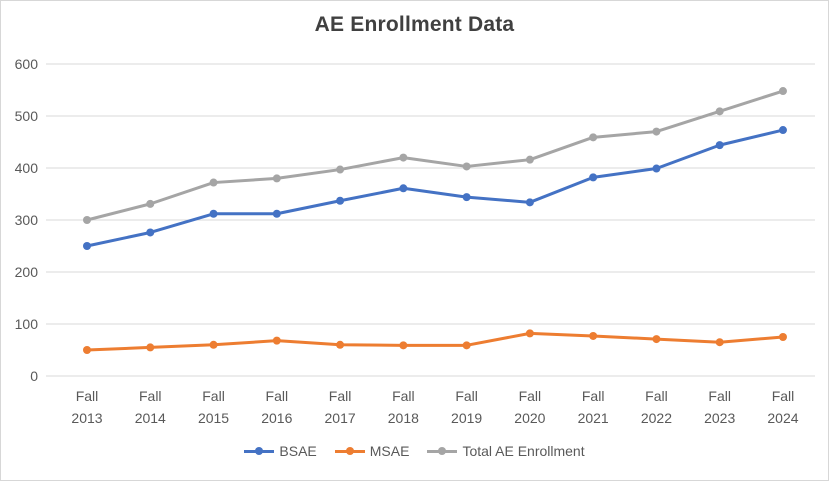 This screenshot has height=481, width=829. I want to click on x-axis-tick-label: 2021, so click(593, 418).